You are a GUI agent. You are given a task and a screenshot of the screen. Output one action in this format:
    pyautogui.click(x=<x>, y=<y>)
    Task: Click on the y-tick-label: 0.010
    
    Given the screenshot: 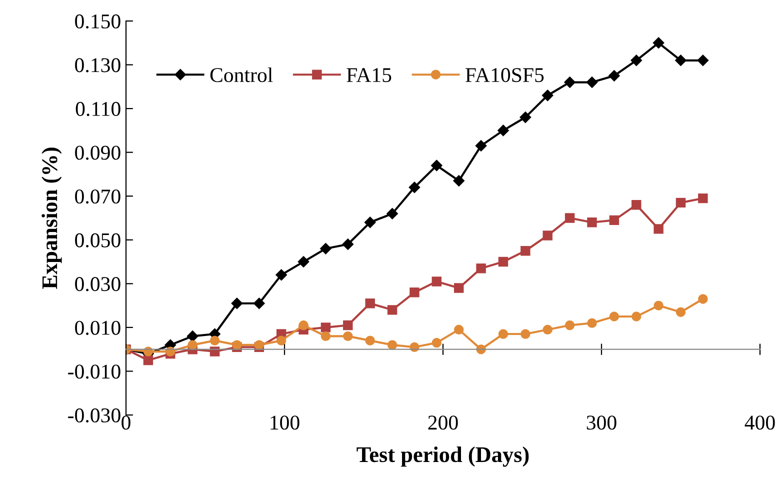 What is the action you would take?
    pyautogui.click(x=97, y=327)
    